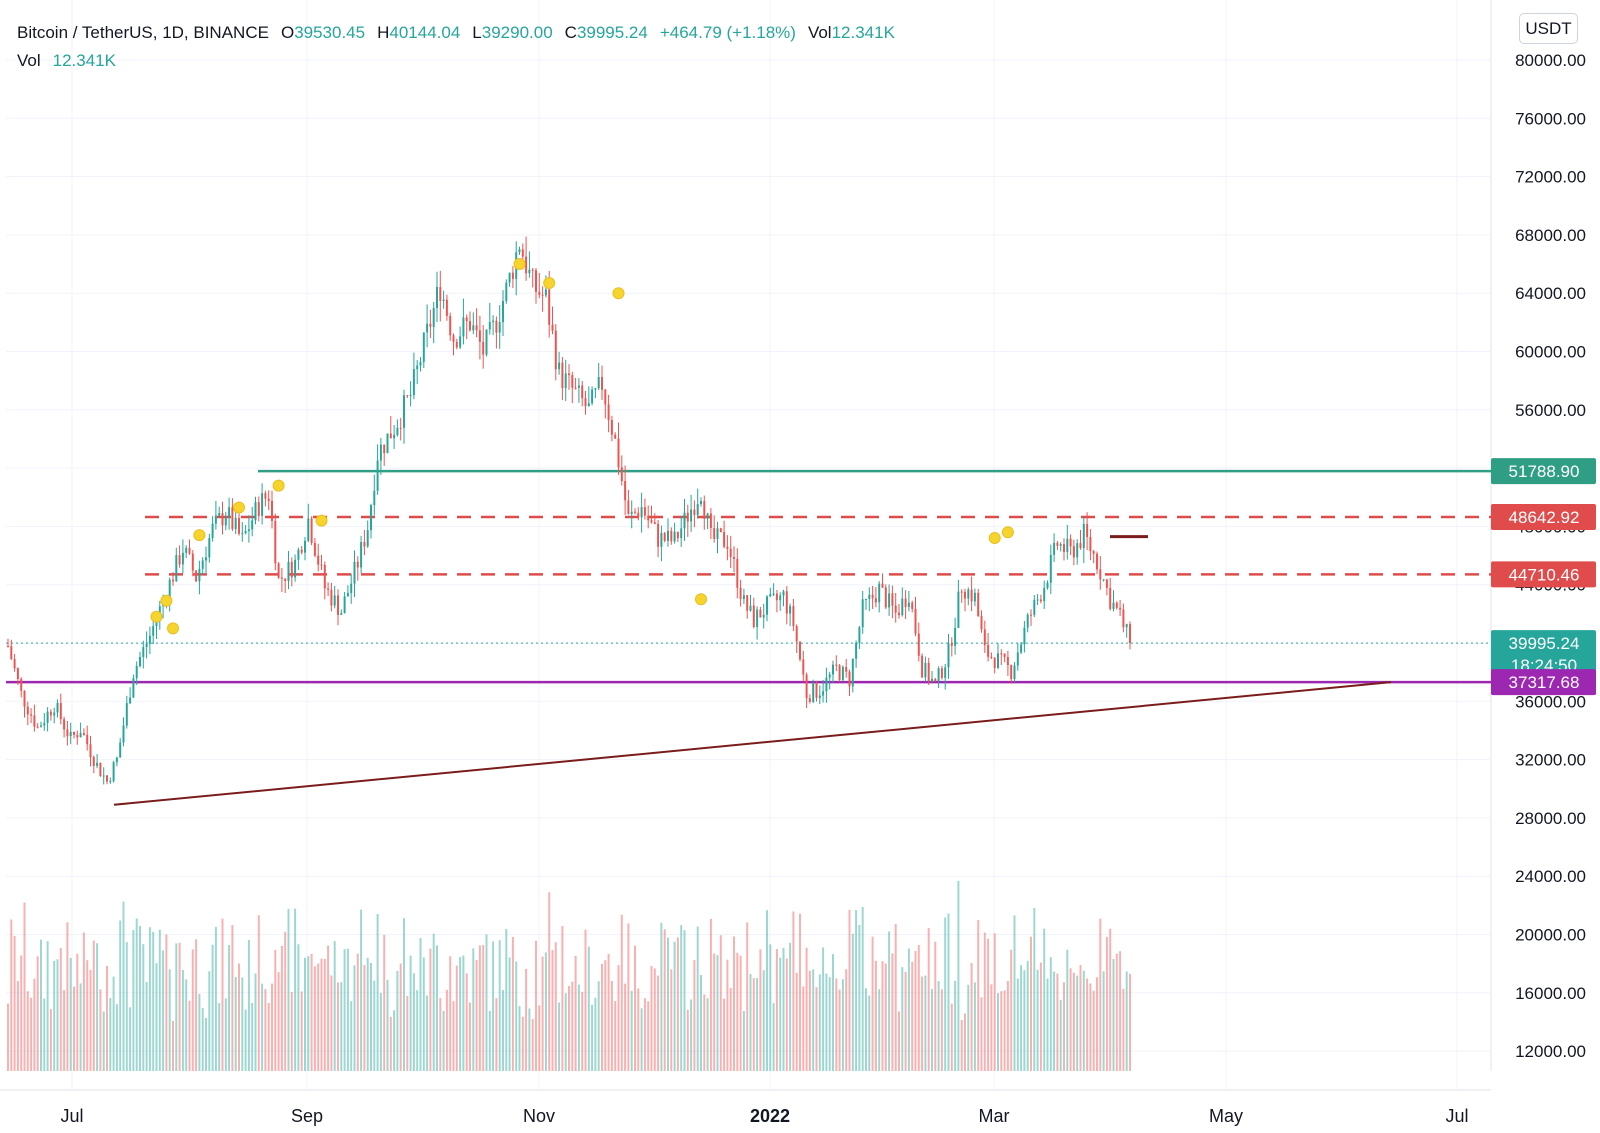 The image size is (1600, 1133). What do you see at coordinates (770, 1116) in the screenshot?
I see `time-tick-label: 2022` at bounding box center [770, 1116].